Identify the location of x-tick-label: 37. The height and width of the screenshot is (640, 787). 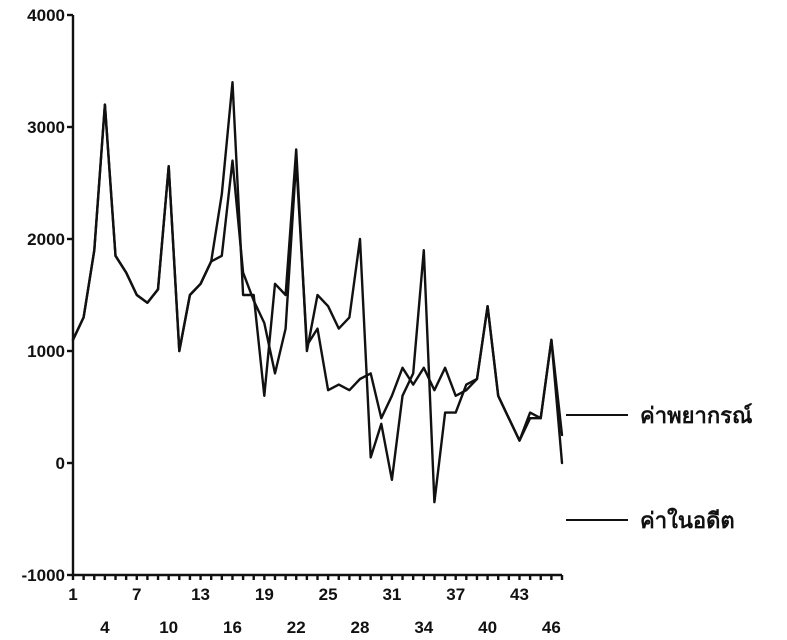
(455, 594).